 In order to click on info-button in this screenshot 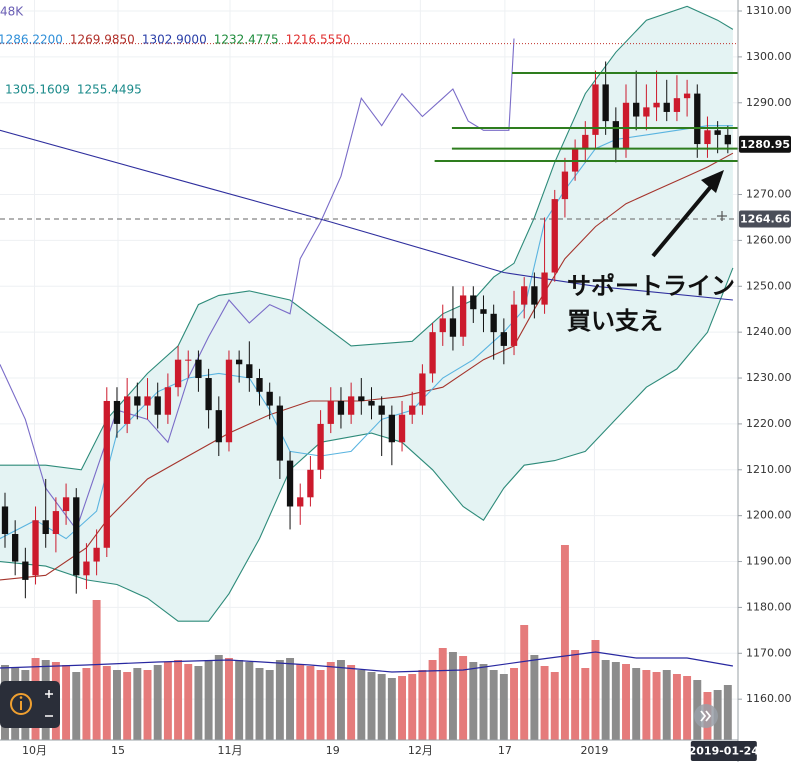, I will do `click(21, 704)`.